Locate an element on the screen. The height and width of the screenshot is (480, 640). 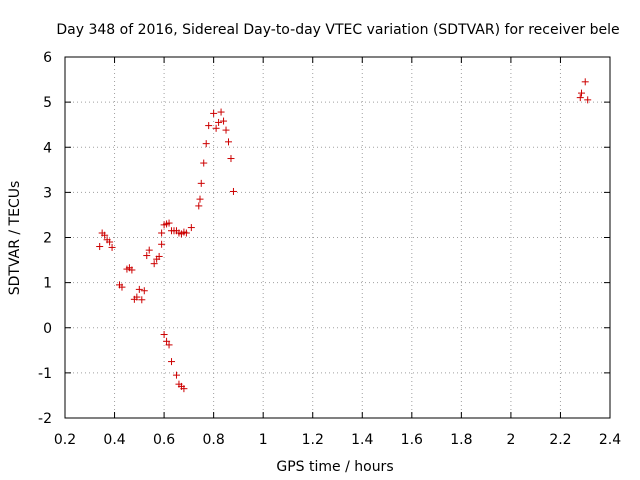
x-tick-label: 0.4 is located at coordinates (114, 440).